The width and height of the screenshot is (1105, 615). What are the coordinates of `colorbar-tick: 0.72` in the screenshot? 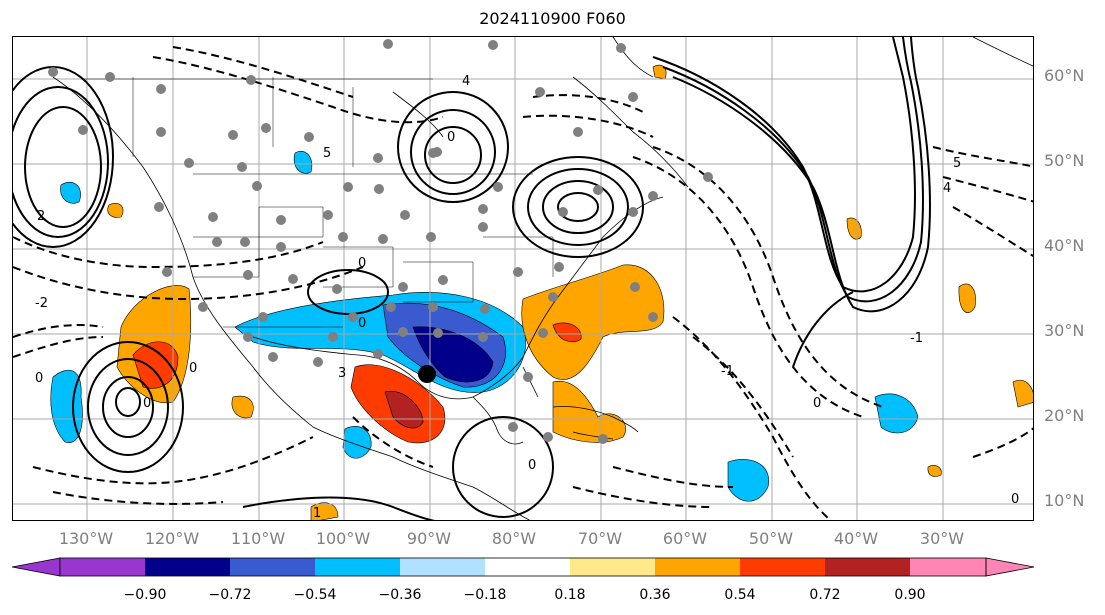 It's located at (825, 595).